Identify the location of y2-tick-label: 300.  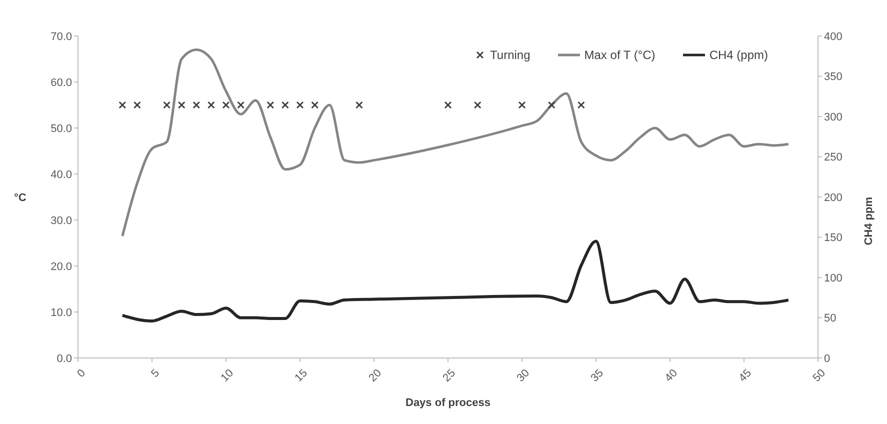
(833, 117).